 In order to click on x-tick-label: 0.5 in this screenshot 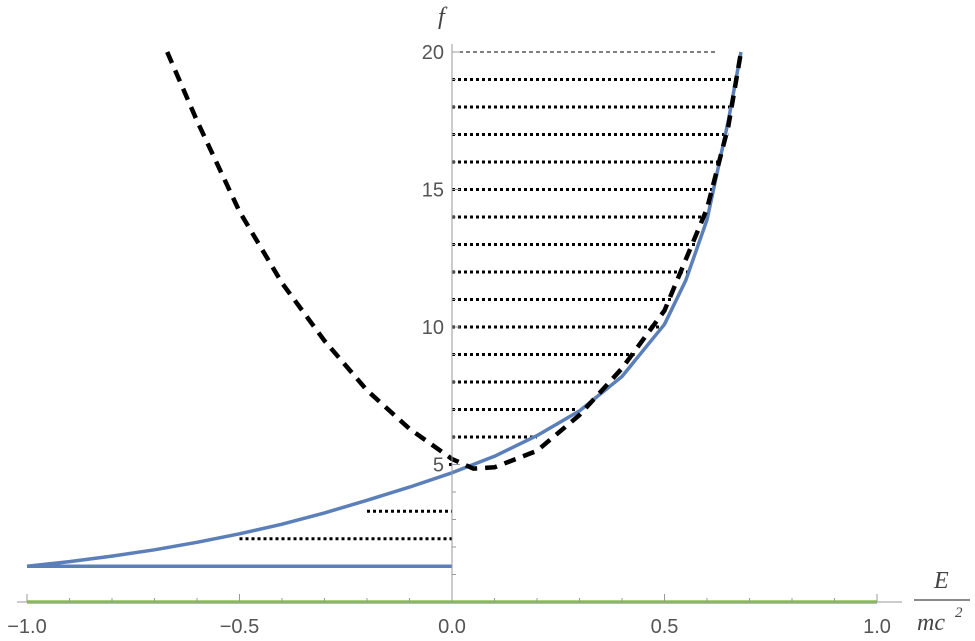, I will do `click(665, 627)`.